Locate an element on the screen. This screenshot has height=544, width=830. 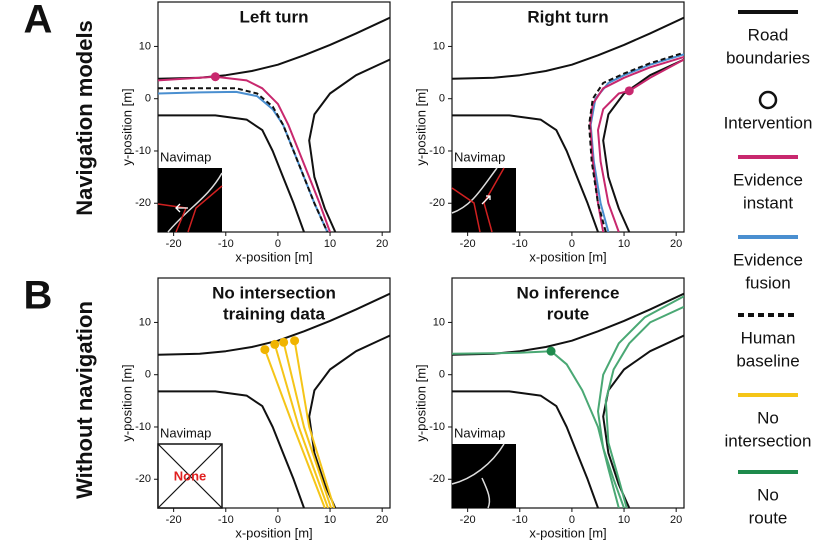
legend-label: Evidence is located at coordinates (768, 179).